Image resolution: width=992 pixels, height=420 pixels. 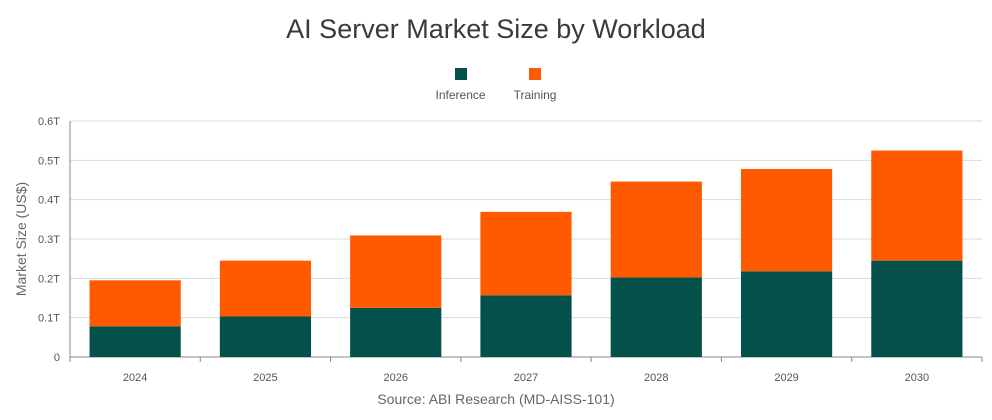 What do you see at coordinates (526, 326) in the screenshot?
I see `bar-inference-2027` at bounding box center [526, 326].